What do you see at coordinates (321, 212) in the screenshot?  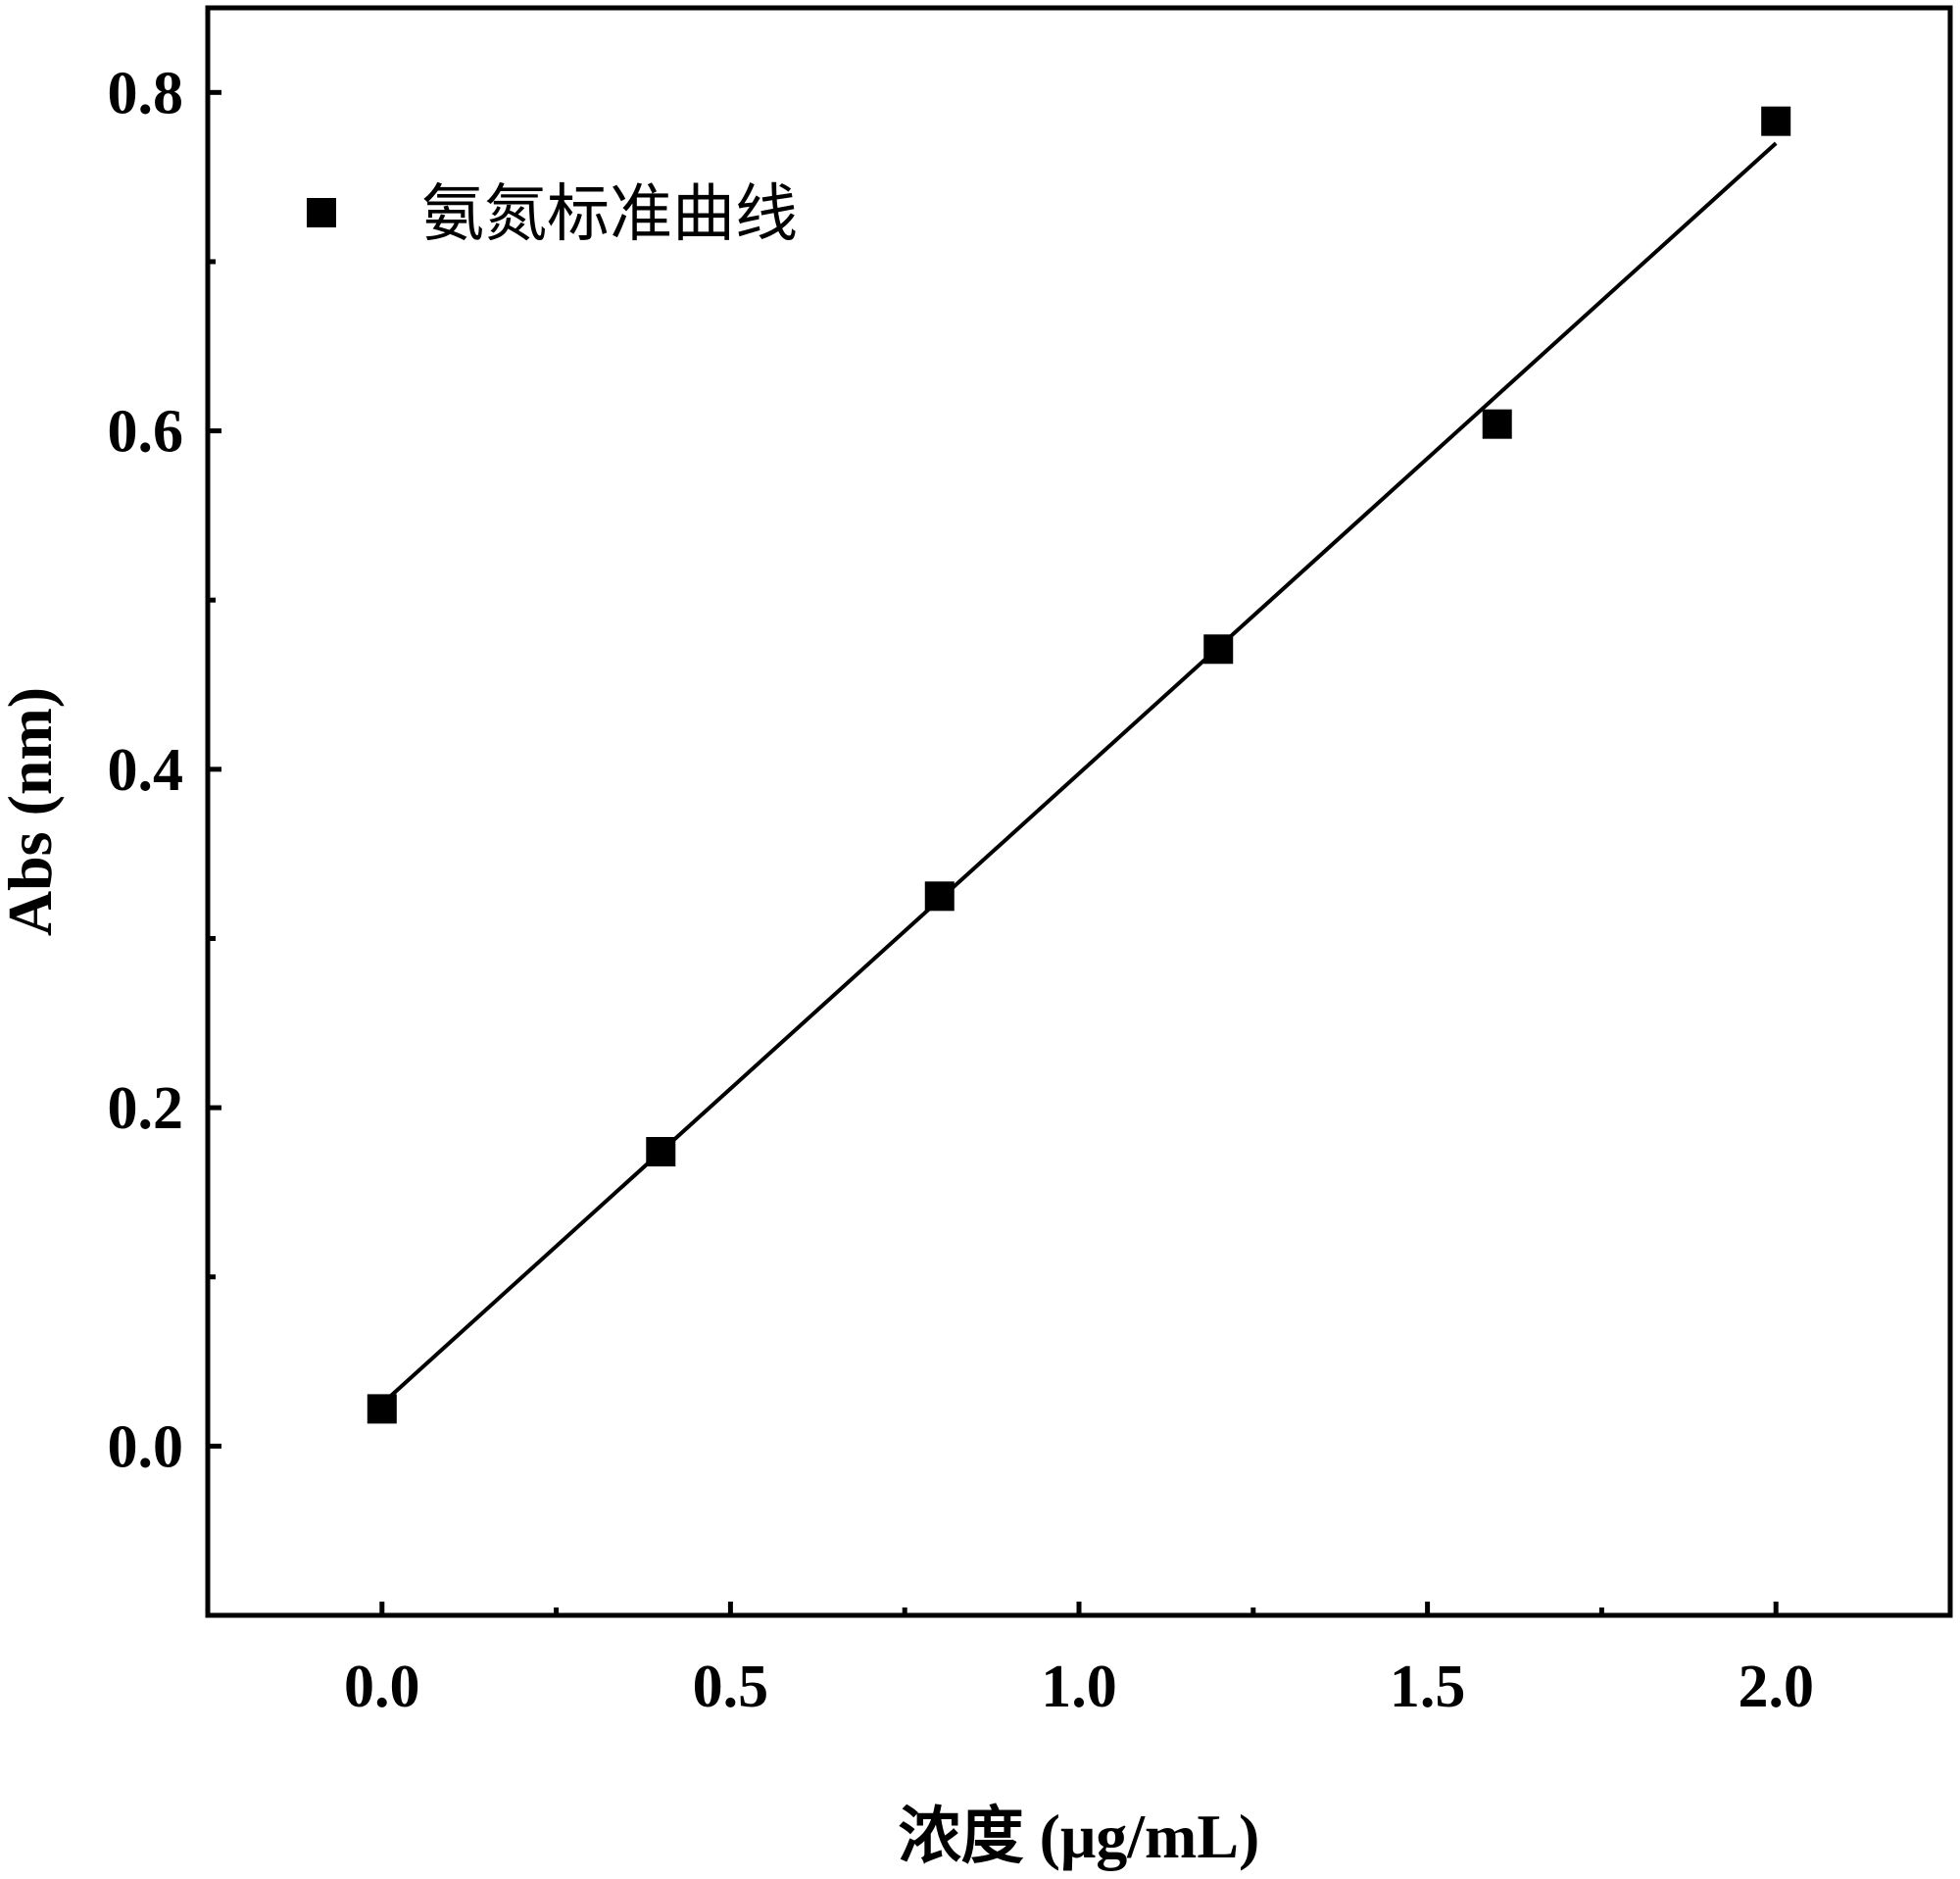 I see `legend-marker` at bounding box center [321, 212].